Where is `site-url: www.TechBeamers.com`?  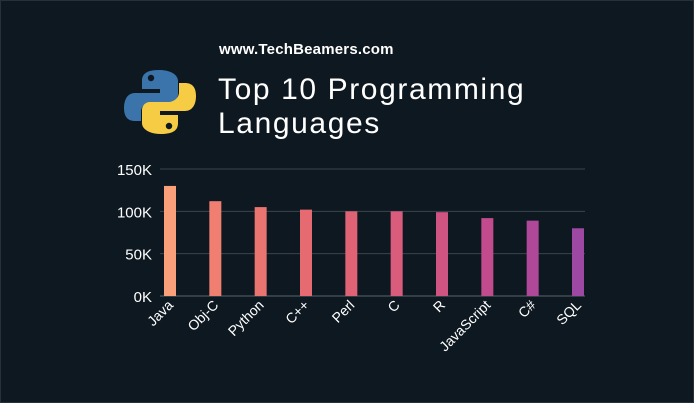
site-url: www.TechBeamers.com is located at coordinates (306, 49).